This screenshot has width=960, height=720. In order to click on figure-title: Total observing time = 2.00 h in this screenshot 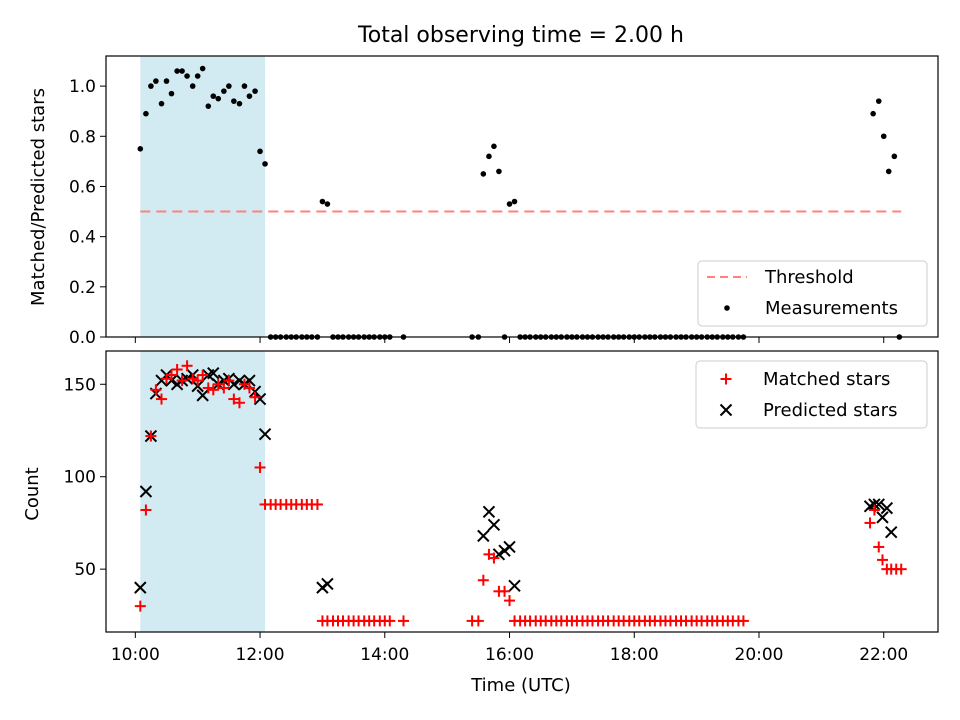, I will do `click(520, 35)`.